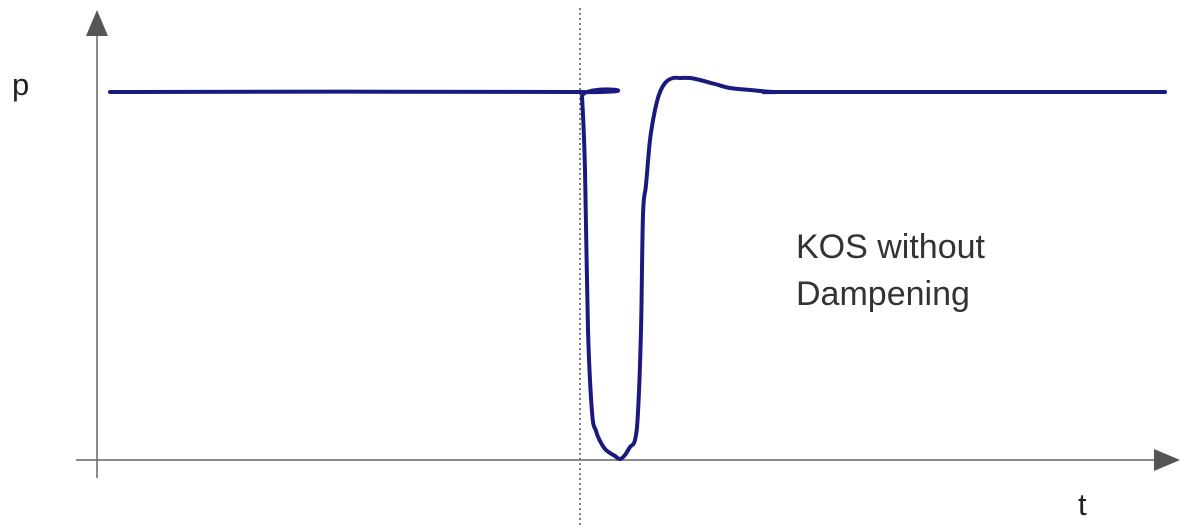  Describe the element at coordinates (891, 247) in the screenshot. I see `annotation-line-1: KOS without` at that location.